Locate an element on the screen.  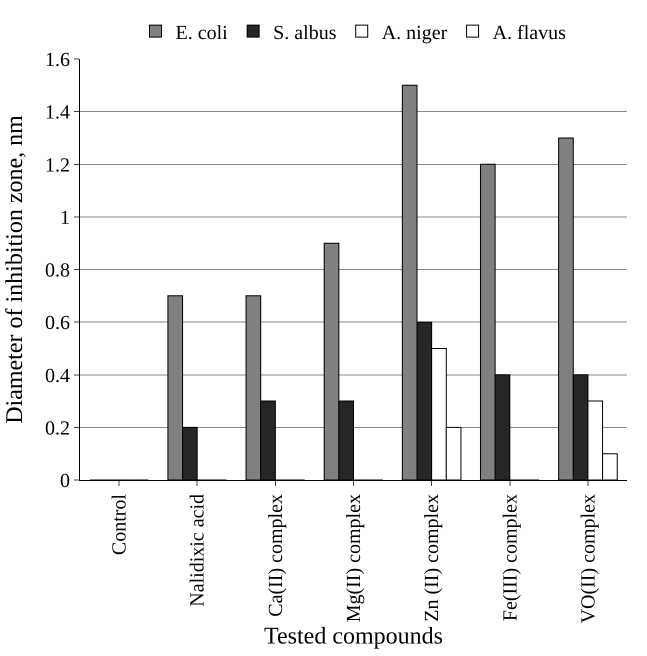
y-tick-label: 0.6 is located at coordinates (57, 323).